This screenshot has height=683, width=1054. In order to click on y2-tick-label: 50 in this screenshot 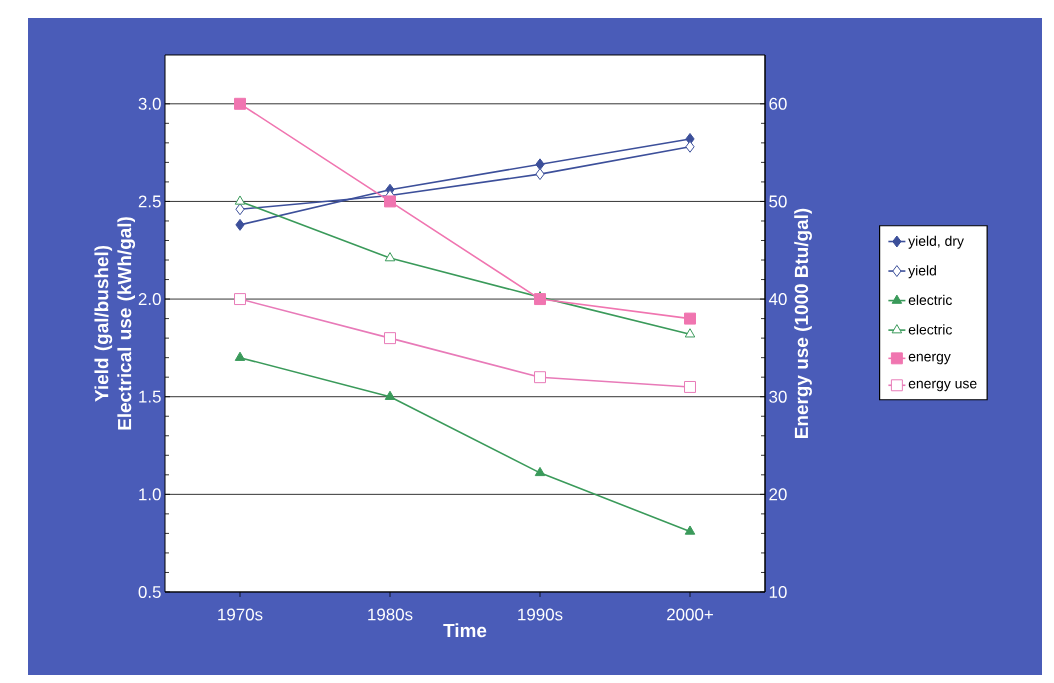, I will do `click(778, 201)`.